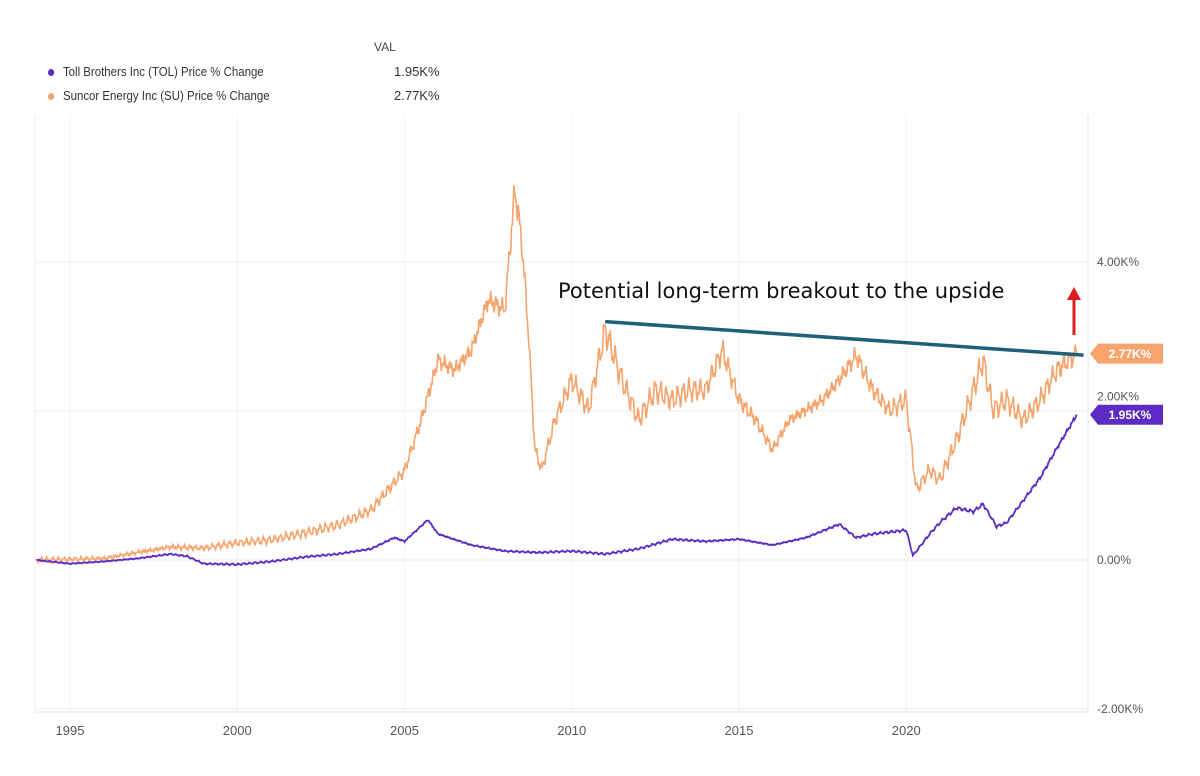  Describe the element at coordinates (237, 730) in the screenshot. I see `x-tick-label: 2000` at that location.